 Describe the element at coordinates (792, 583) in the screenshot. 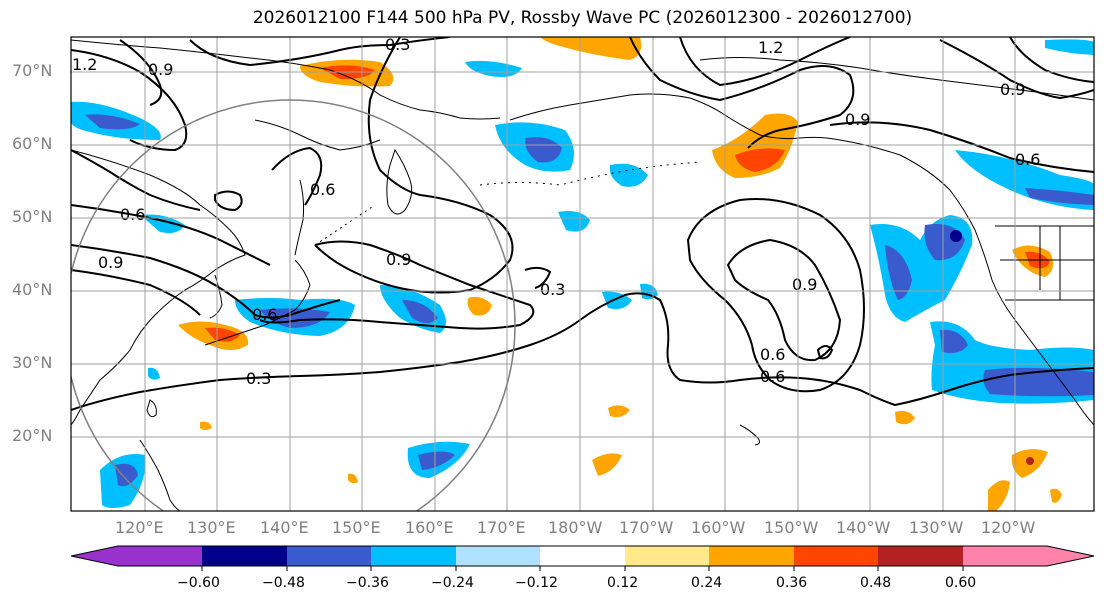

I see `colorbar-tick-label: 0.36` at that location.